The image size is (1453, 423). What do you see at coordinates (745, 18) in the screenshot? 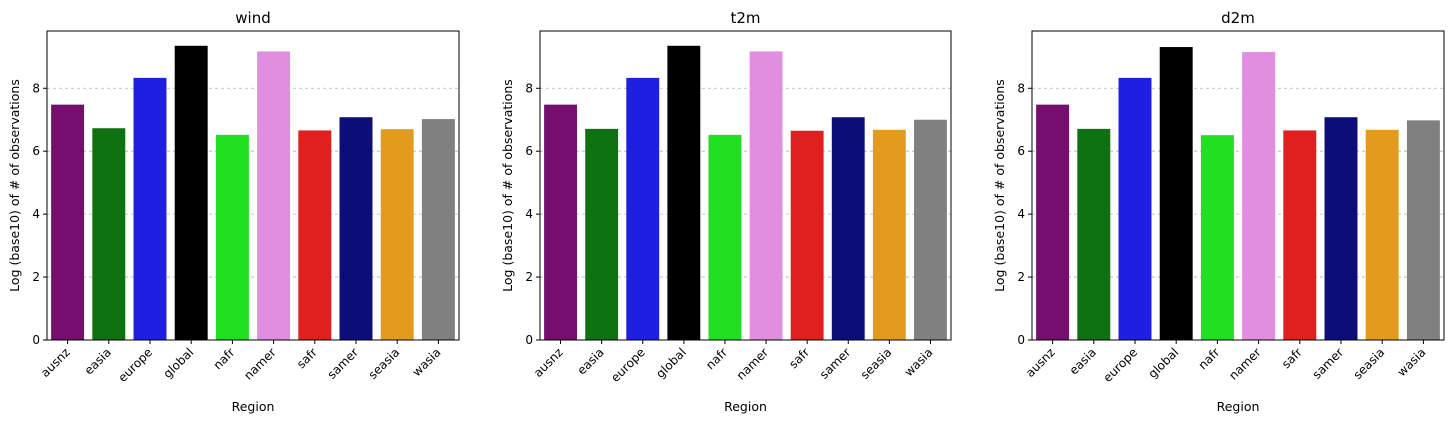
I see `chart-title: t2m` at bounding box center [745, 18].